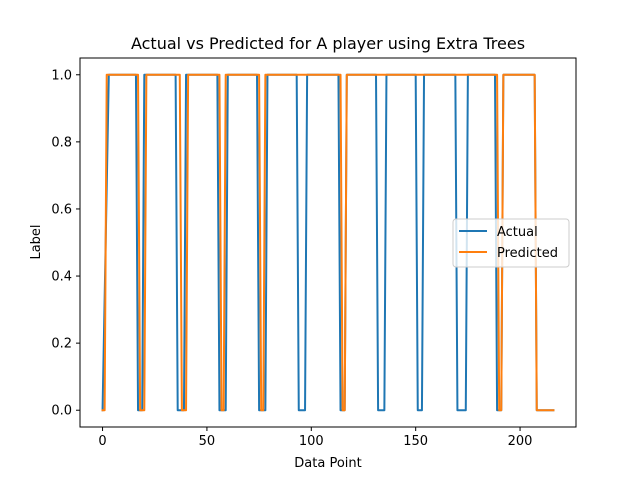 The width and height of the screenshot is (640, 480). Describe the element at coordinates (527, 253) in the screenshot. I see `legend-label-predicted: Predicted` at that location.